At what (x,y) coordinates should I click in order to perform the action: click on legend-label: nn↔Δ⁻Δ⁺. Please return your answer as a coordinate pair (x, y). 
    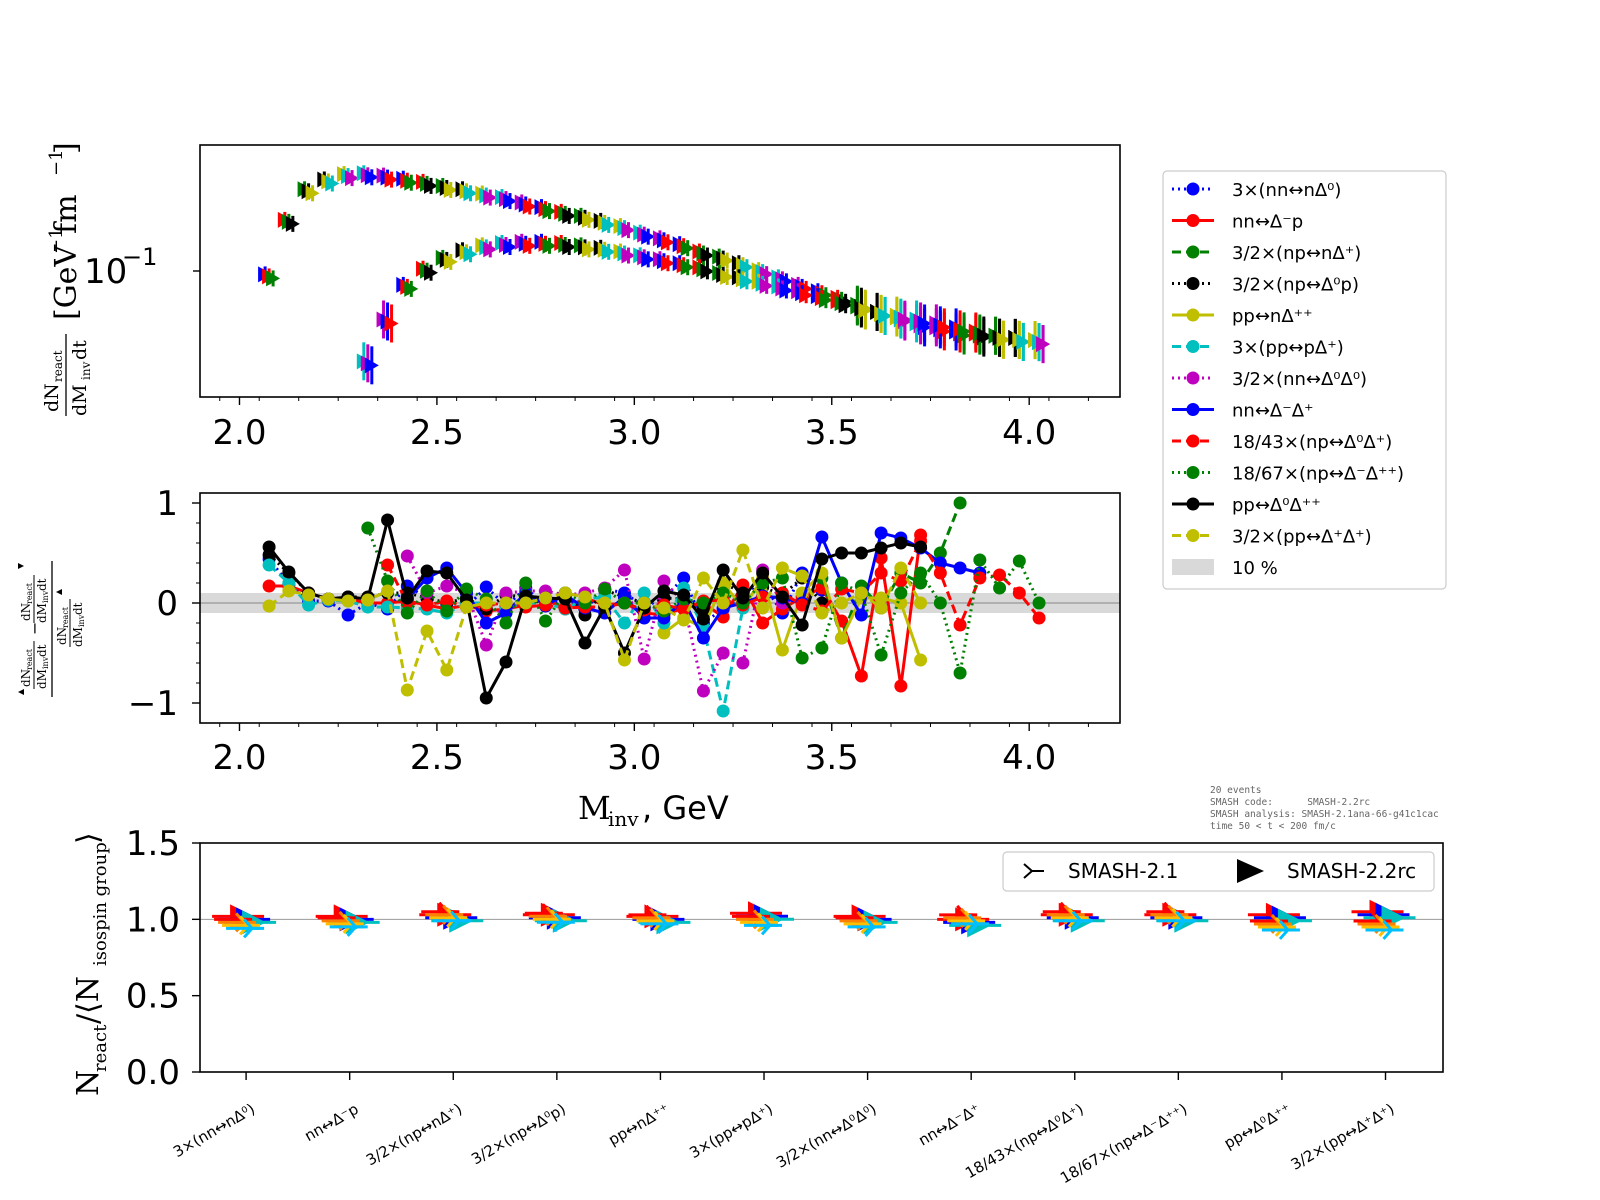
    Looking at the image, I should click on (1273, 411).